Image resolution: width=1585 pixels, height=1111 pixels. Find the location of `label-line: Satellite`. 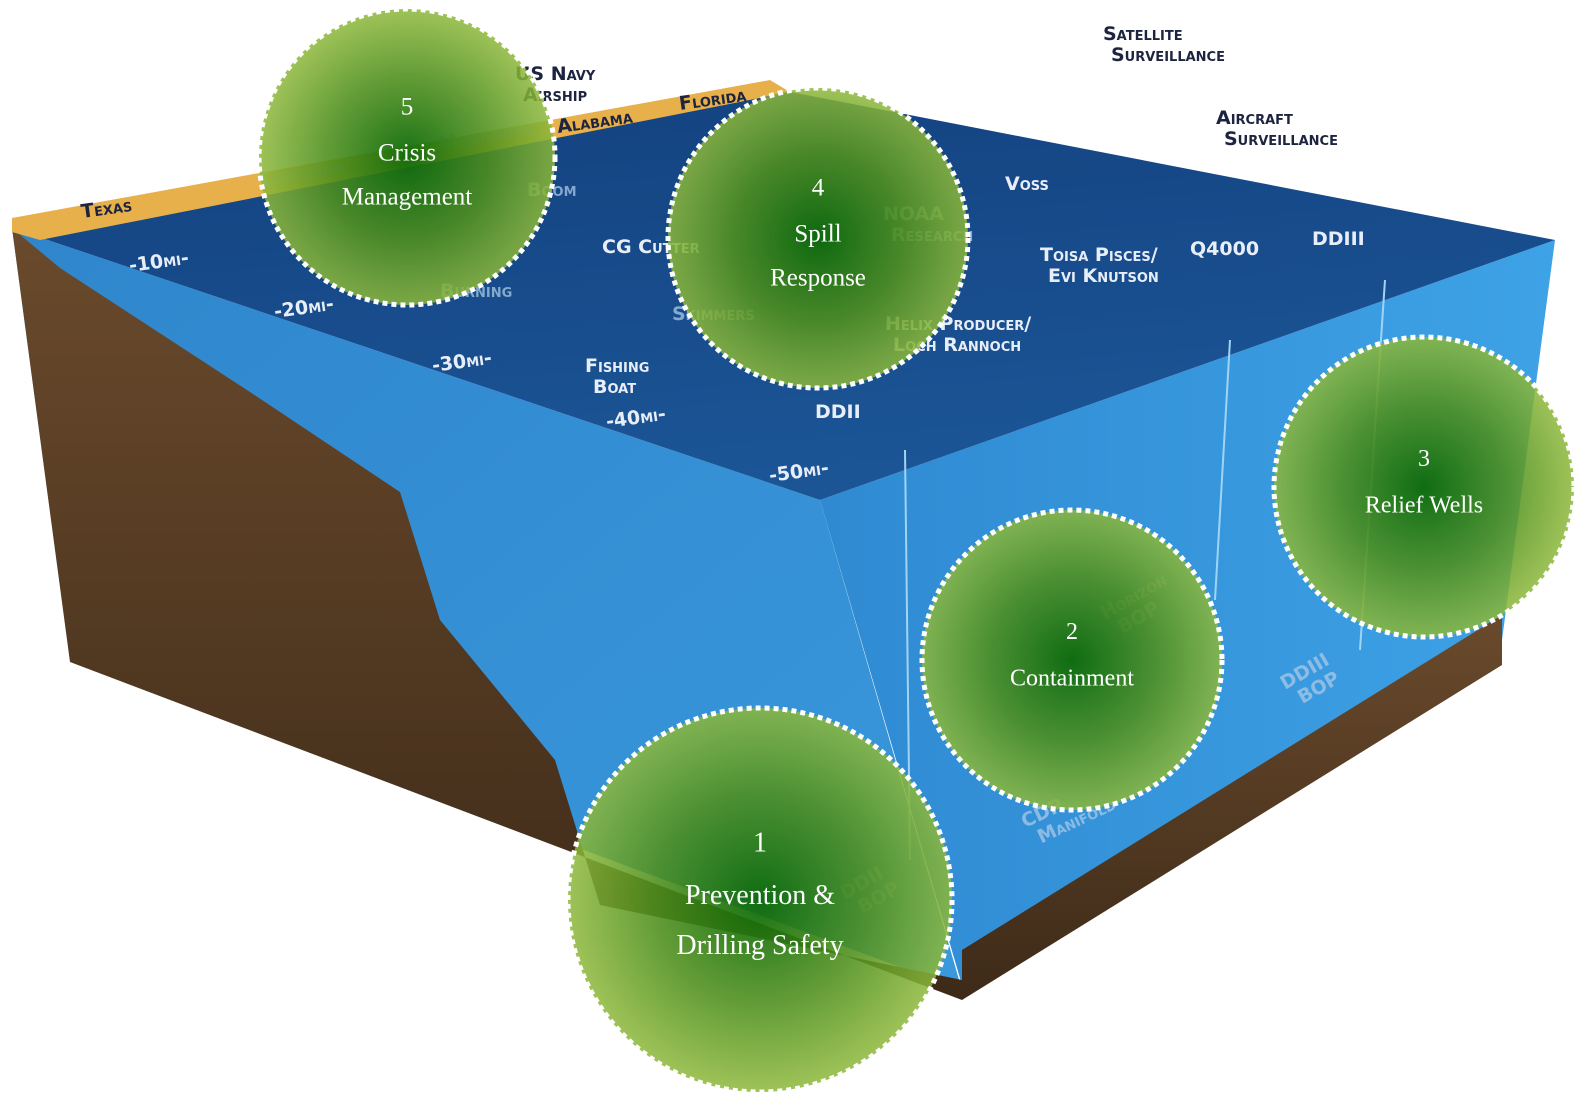

label-line: Satellite is located at coordinates (1143, 34).